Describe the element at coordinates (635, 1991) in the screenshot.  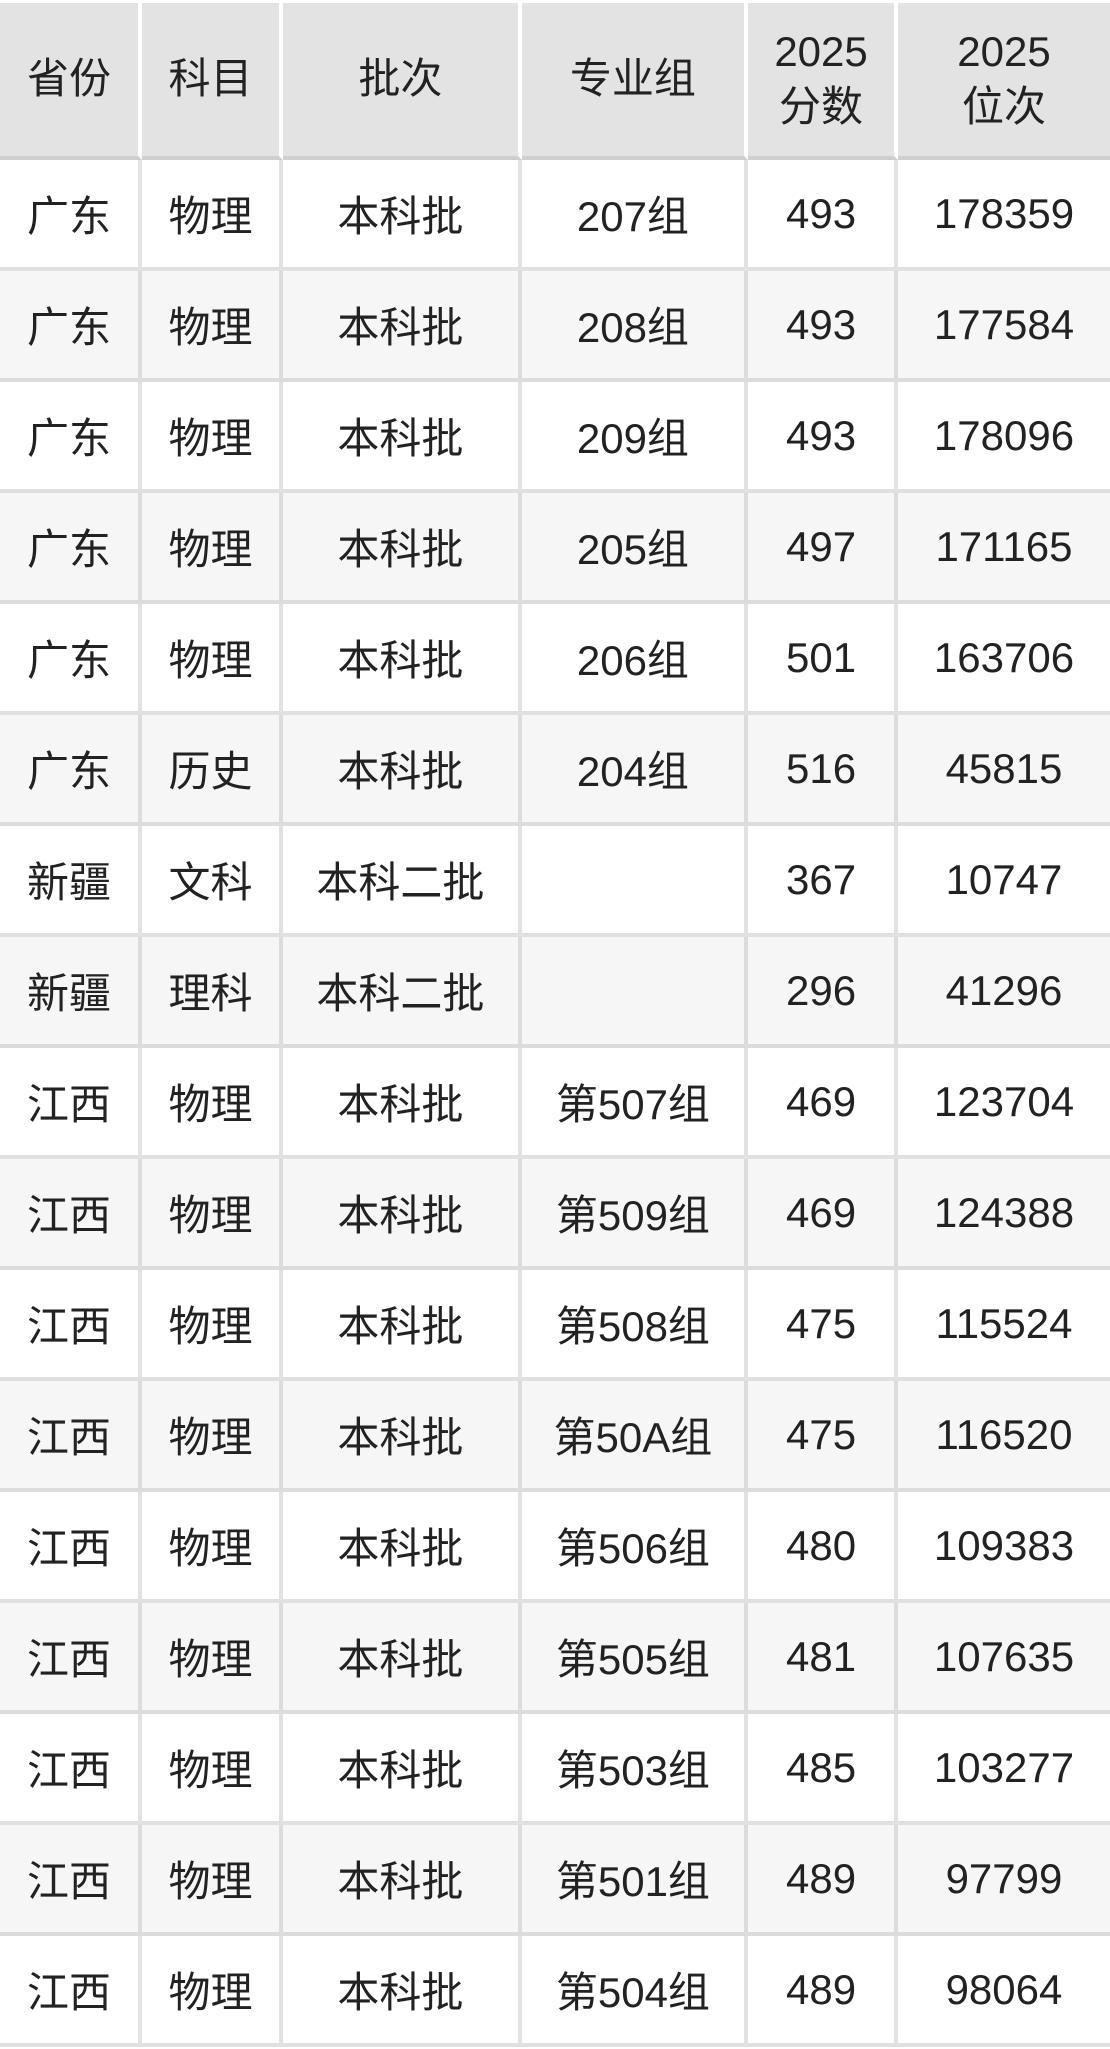
I see `cell-major-group: 第504组` at that location.